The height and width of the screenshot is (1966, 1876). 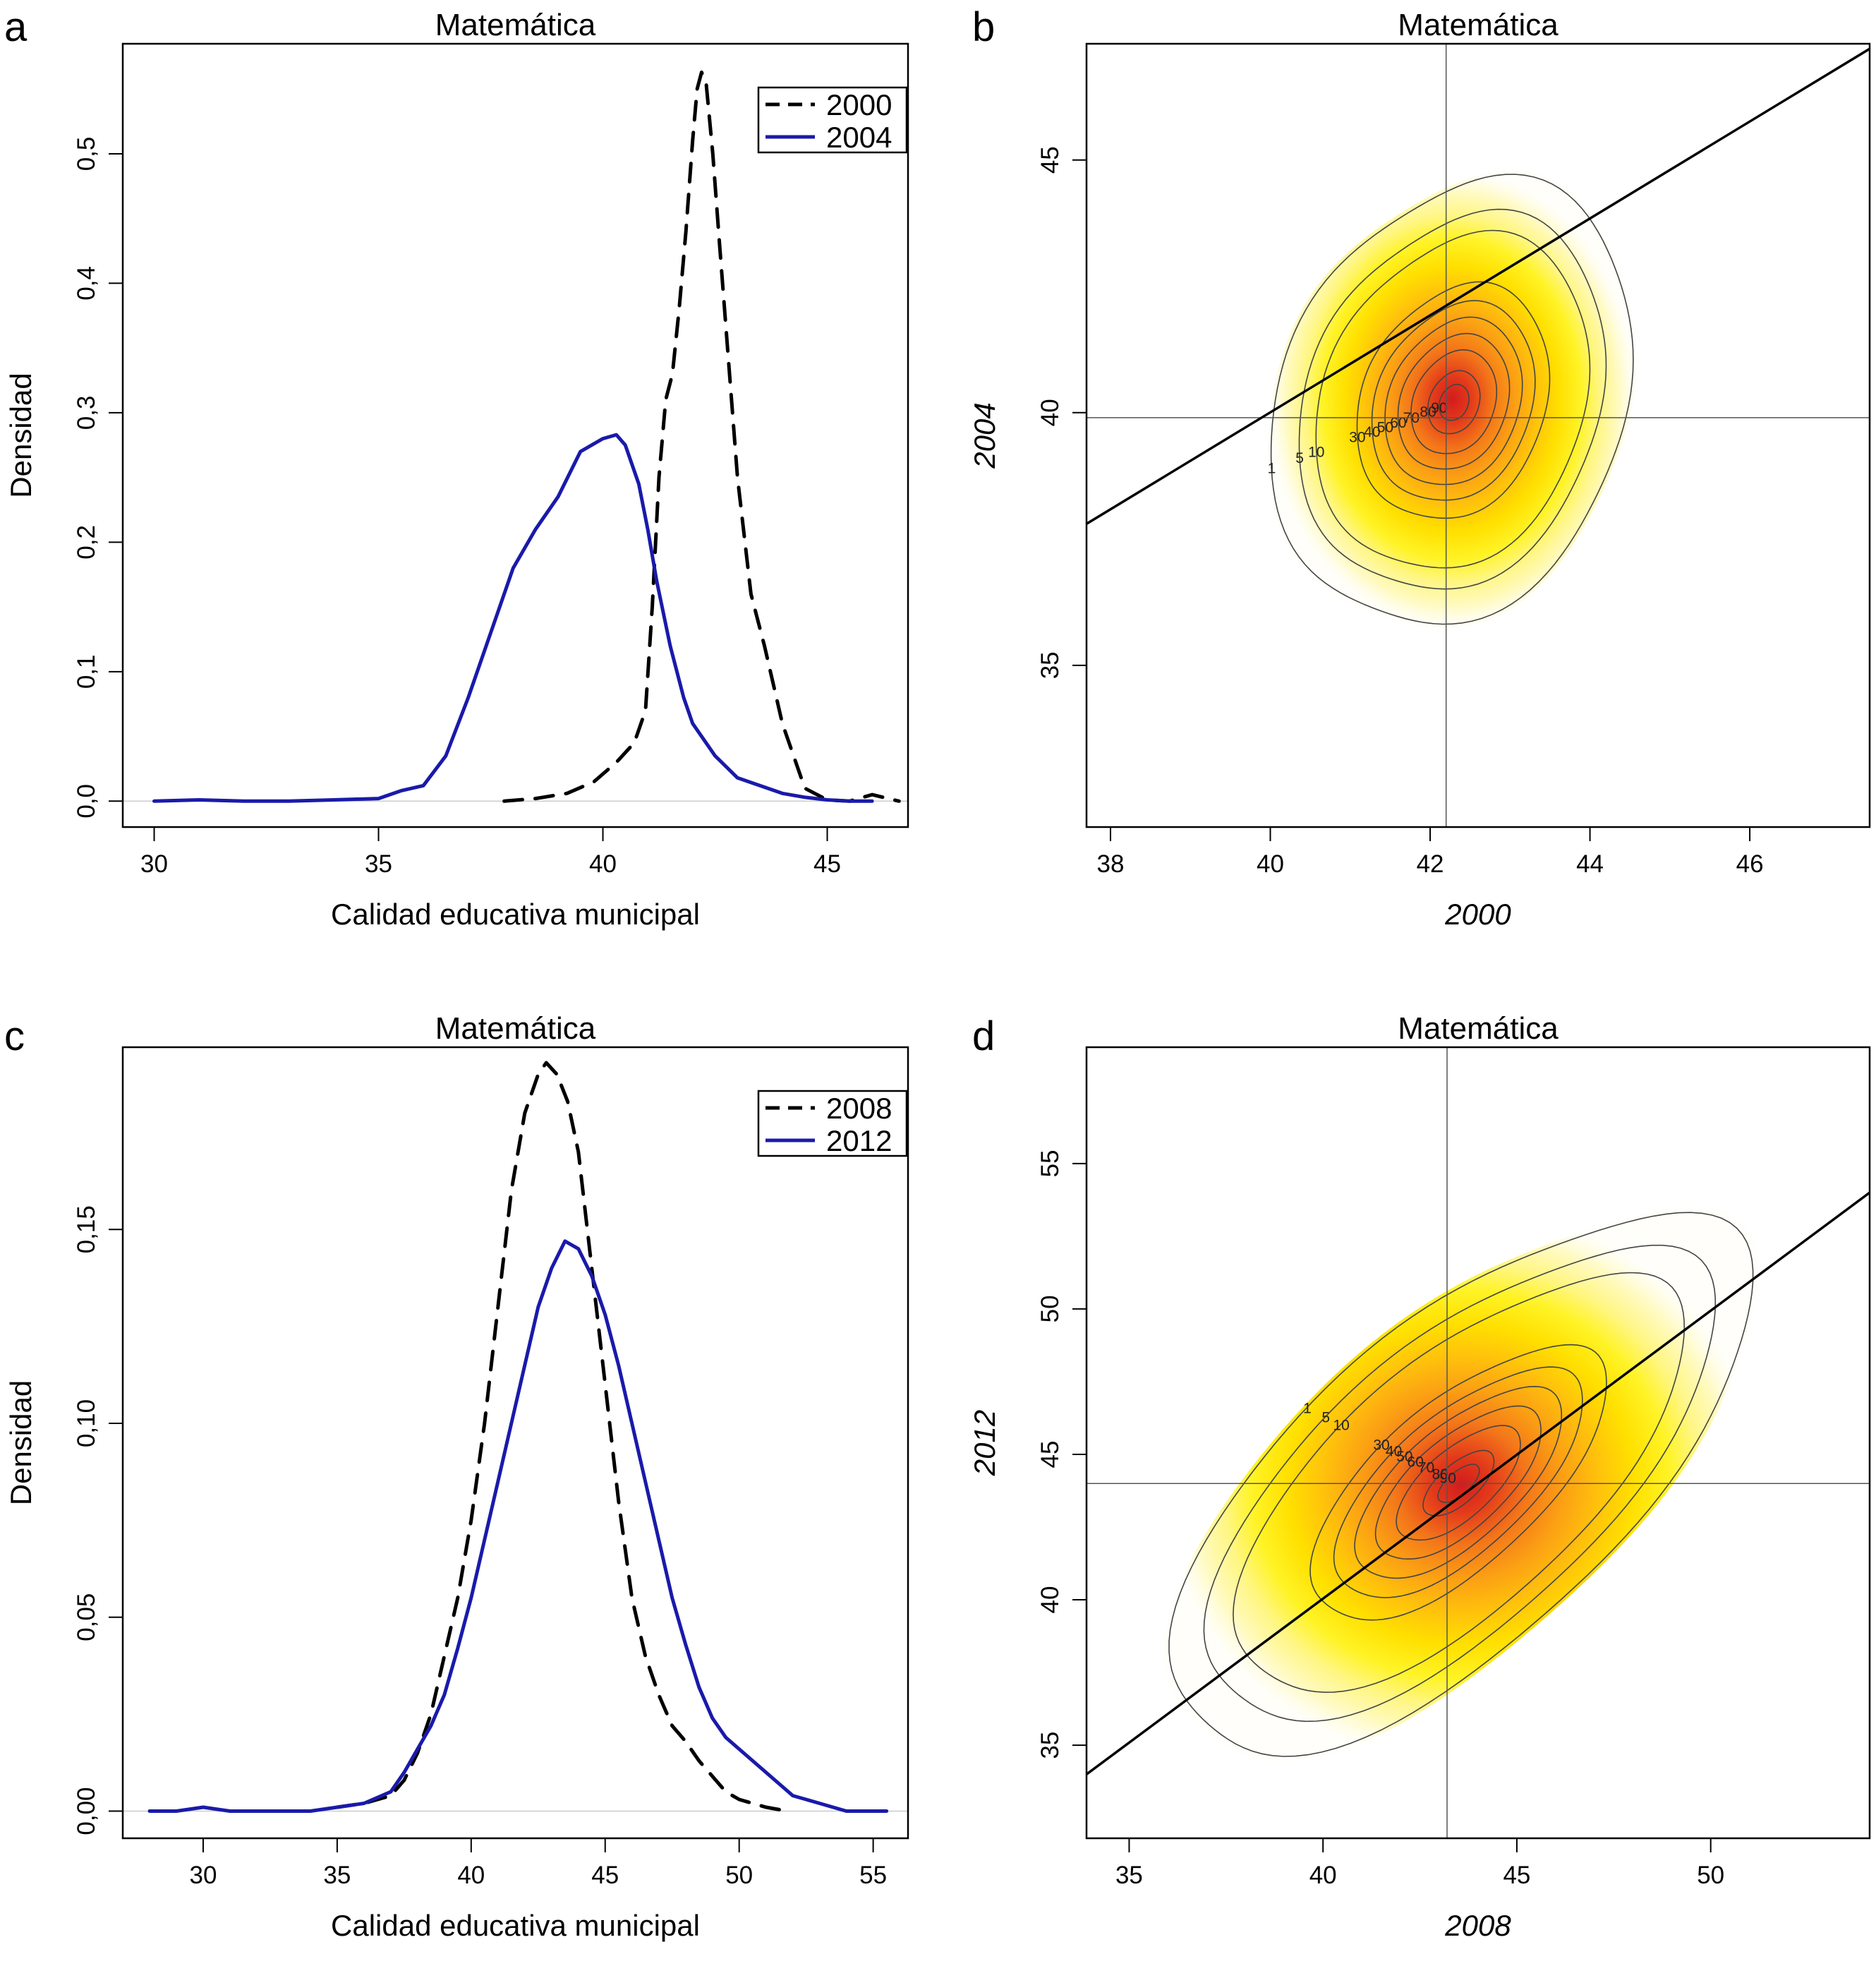 I want to click on legend-label: 2012, so click(x=859, y=1140).